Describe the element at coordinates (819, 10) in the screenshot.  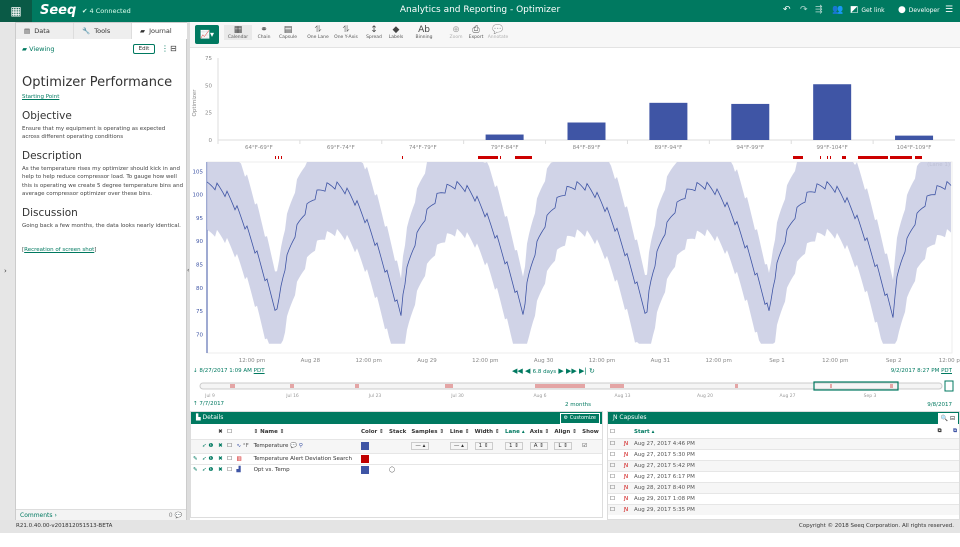
I see `redo-all-icon: ⇶` at that location.